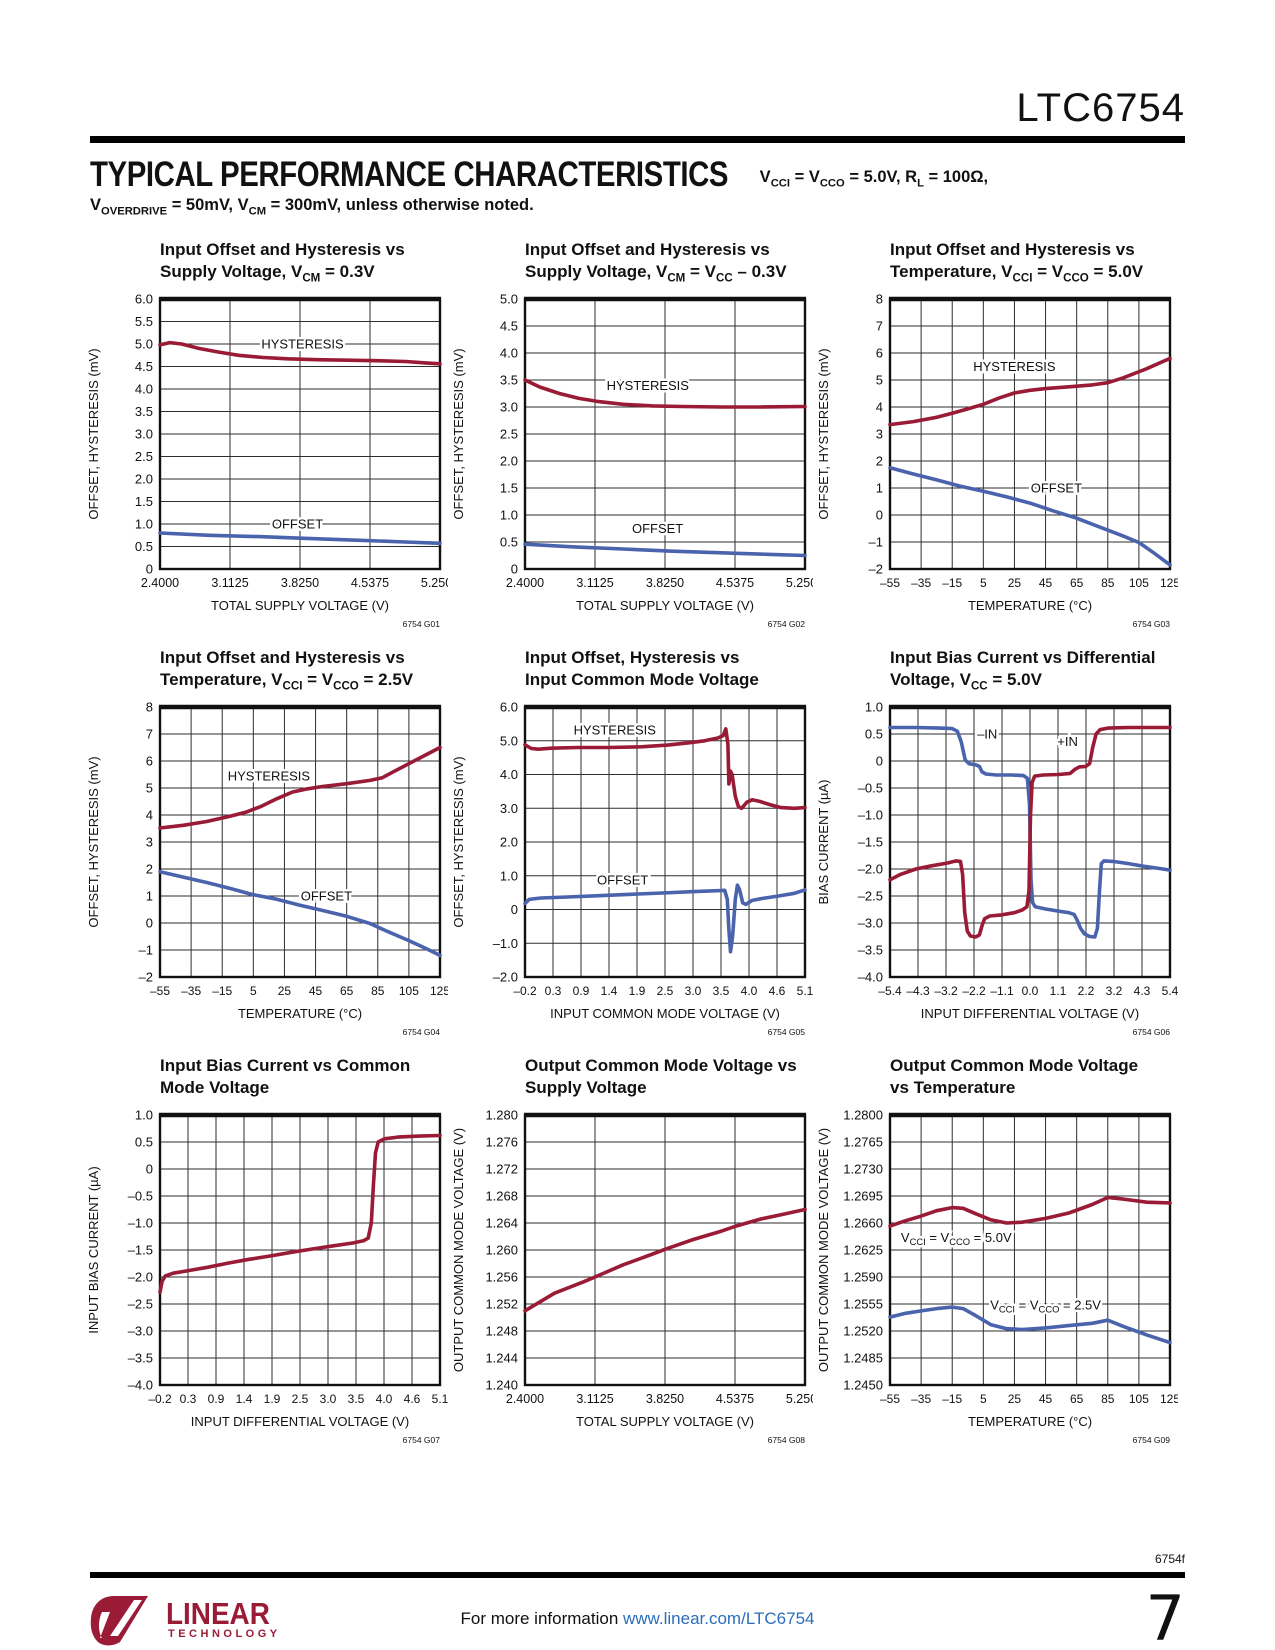 The height and width of the screenshot is (1650, 1275). Describe the element at coordinates (594, 583) in the screenshot. I see `svg-text: 3.1125` at that location.